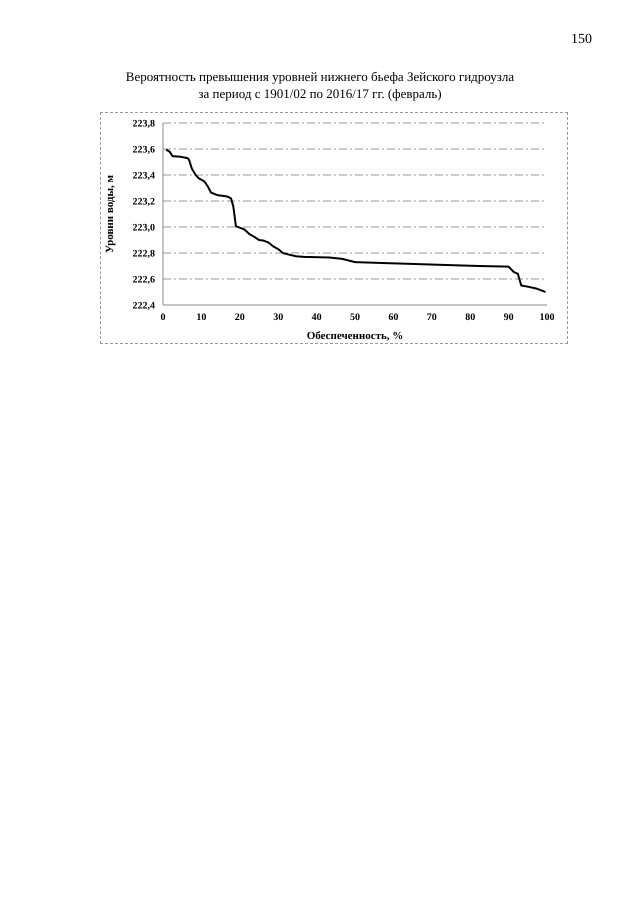  Describe the element at coordinates (581, 40) in the screenshot. I see `text: 150` at that location.